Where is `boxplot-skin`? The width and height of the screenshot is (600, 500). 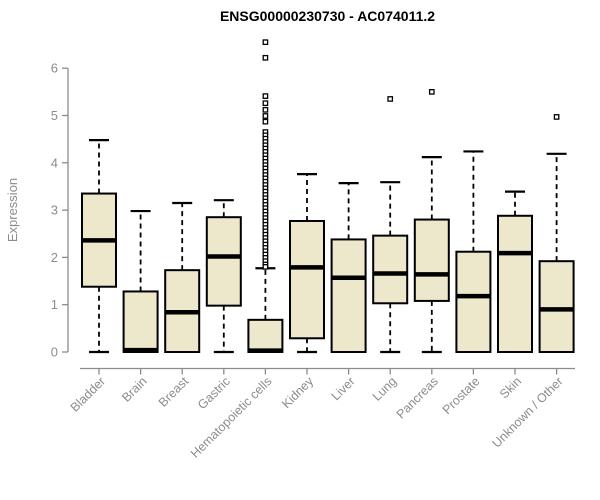 boxplot-skin is located at coordinates (515, 271).